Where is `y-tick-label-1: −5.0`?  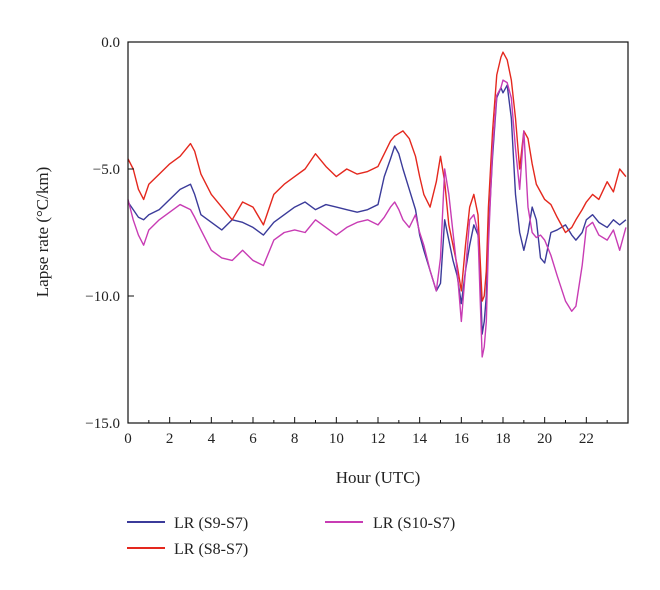 y-tick-label-1: −5.0 is located at coordinates (106, 170).